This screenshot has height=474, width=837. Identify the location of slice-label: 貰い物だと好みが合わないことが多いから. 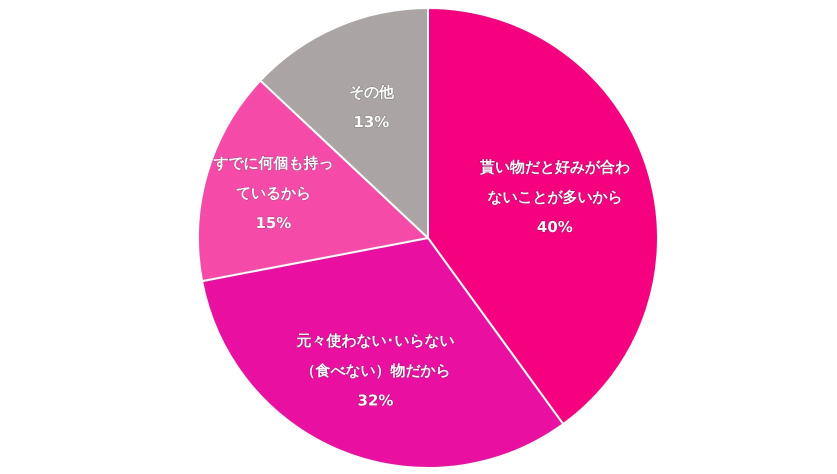
(554, 182).